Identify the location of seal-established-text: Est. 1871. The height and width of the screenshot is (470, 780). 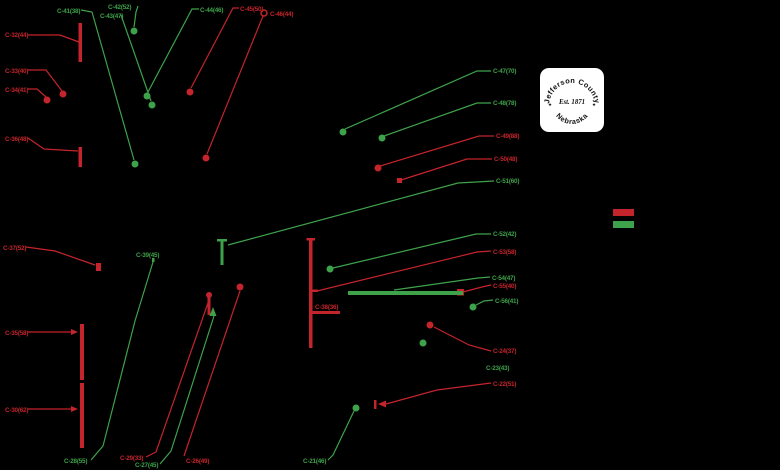
(571, 102).